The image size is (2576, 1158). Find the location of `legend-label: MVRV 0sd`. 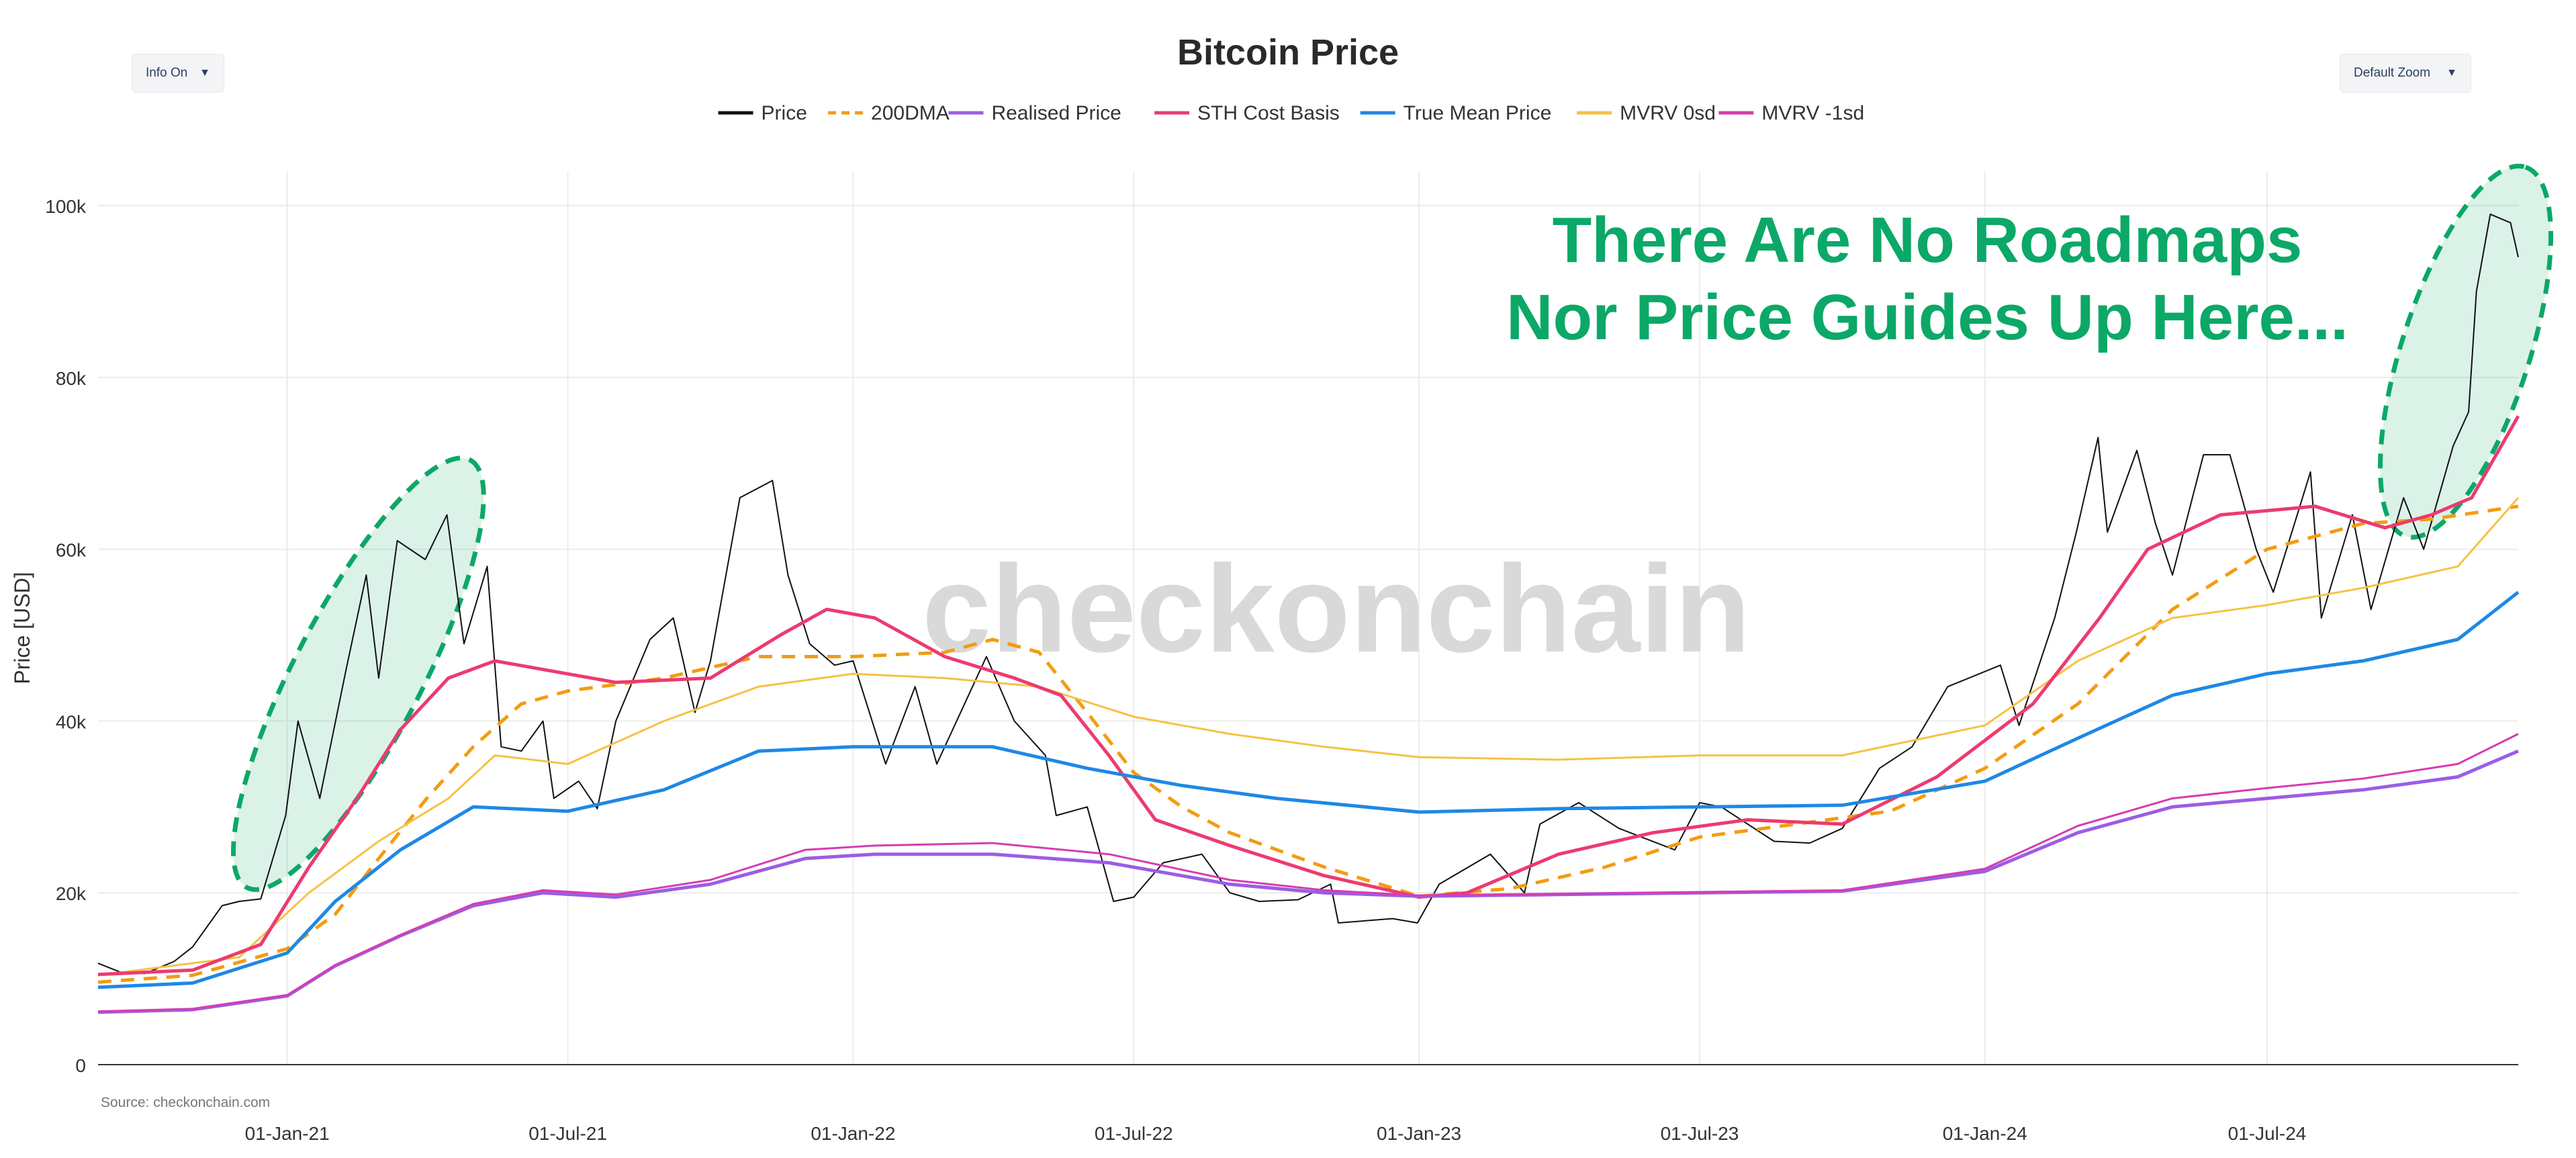

legend-label: MVRV 0sd is located at coordinates (1668, 113).